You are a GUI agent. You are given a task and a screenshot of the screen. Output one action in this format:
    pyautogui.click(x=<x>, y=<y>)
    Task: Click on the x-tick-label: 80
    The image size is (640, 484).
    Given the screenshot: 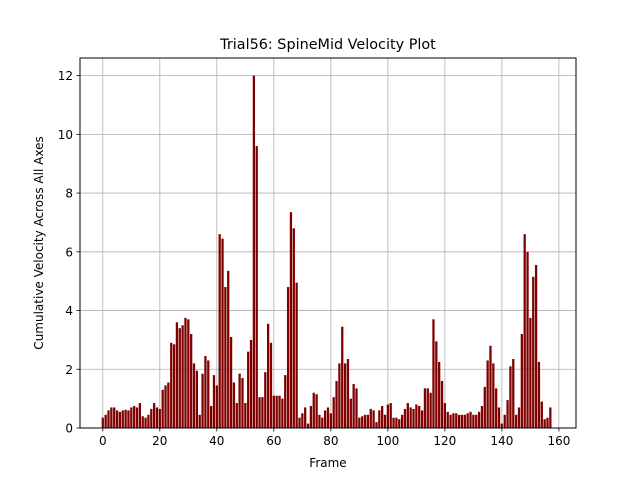 What is the action you would take?
    pyautogui.click(x=330, y=441)
    